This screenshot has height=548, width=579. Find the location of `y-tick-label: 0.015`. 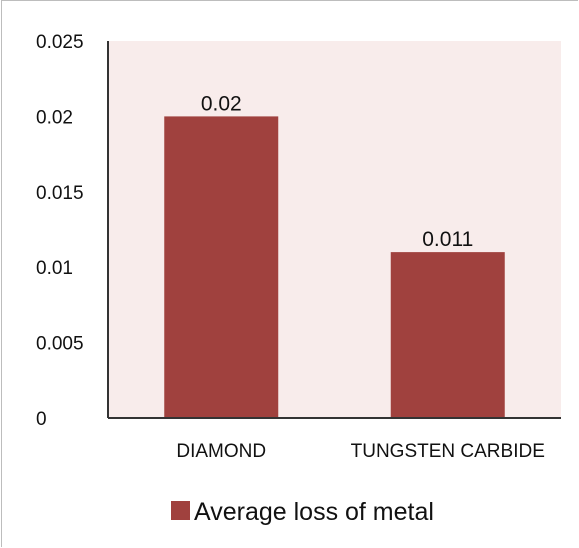

y-tick-label: 0.015 is located at coordinates (60, 193).